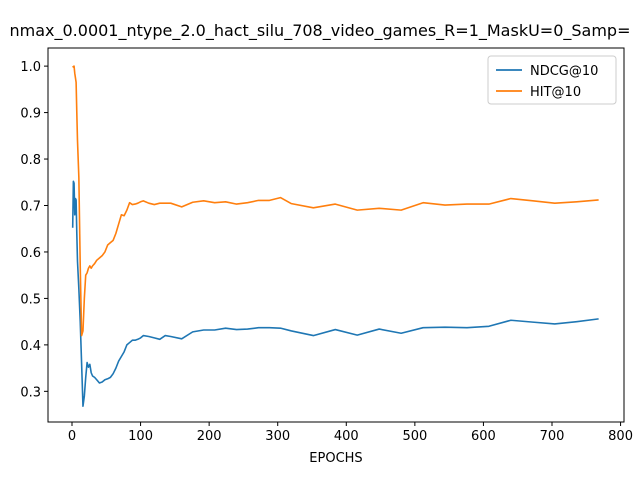 Image resolution: width=640 pixels, height=480 pixels. Describe the element at coordinates (30, 299) in the screenshot. I see `y-tick-label: 0.5` at that location.